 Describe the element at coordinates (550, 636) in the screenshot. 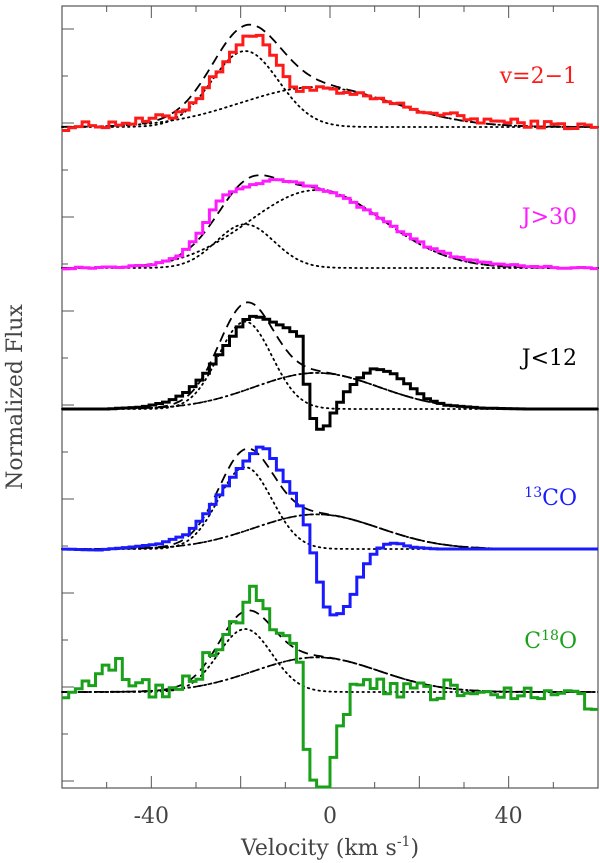

I see `panel-label-superscript: 18` at that location.